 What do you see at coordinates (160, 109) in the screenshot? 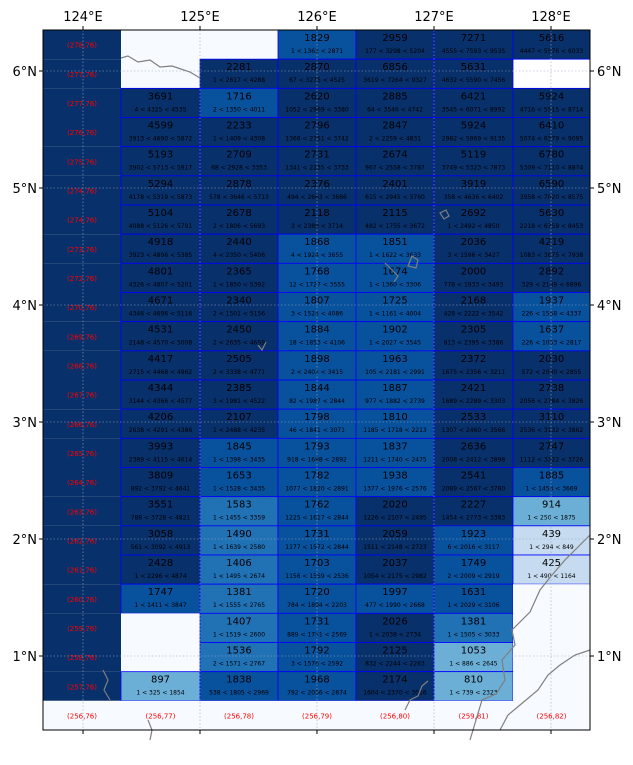
I see `cell-range: 4 < 4325 < 4535` at bounding box center [160, 109].